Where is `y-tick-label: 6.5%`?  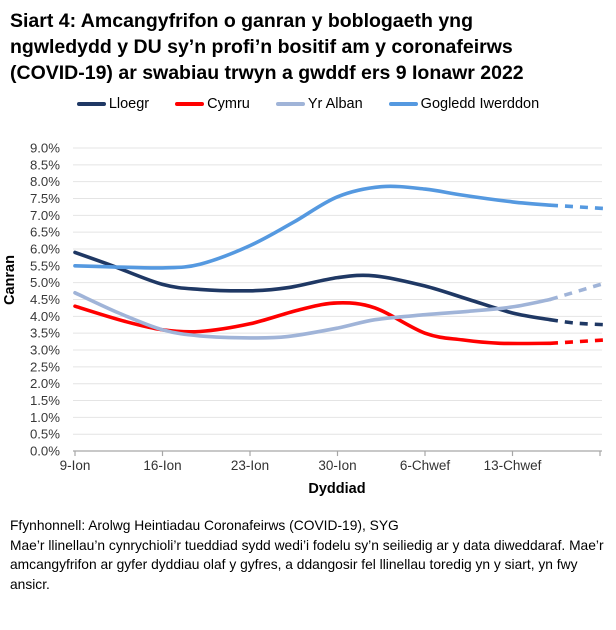
y-tick-label: 6.5% is located at coordinates (45, 232).